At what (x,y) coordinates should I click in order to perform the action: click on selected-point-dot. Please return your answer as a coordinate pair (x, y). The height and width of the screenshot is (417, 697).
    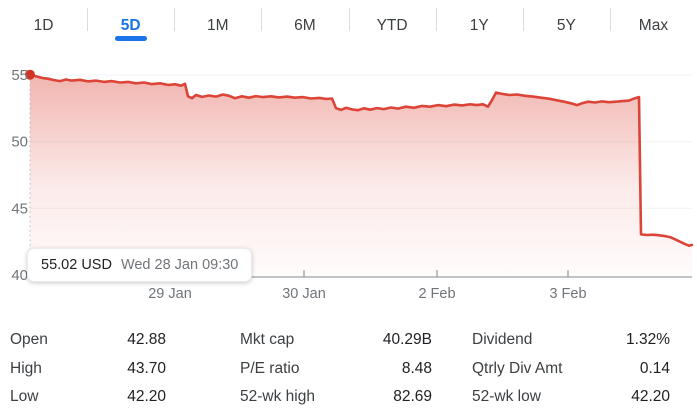
    Looking at the image, I should click on (30, 74).